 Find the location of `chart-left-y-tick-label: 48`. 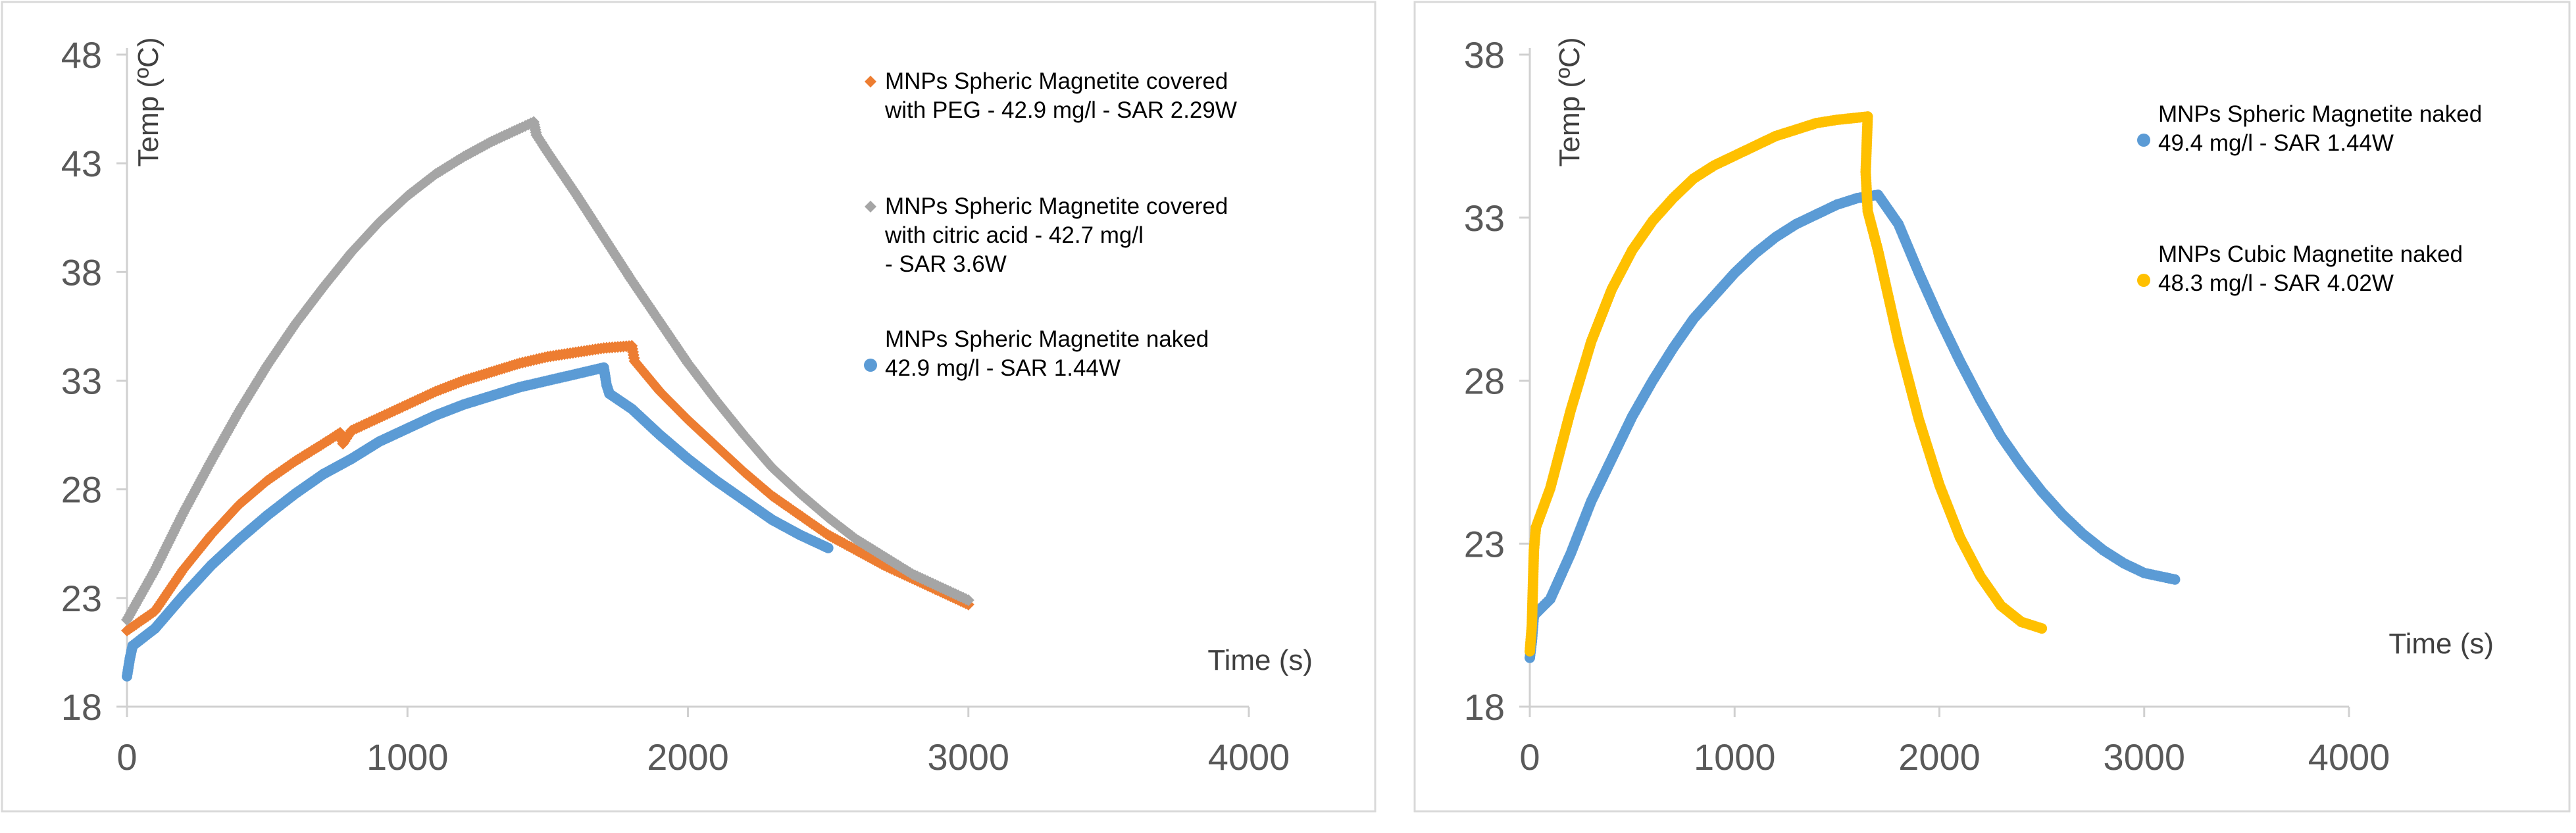

chart-left-y-tick-label: 48 is located at coordinates (81, 55).